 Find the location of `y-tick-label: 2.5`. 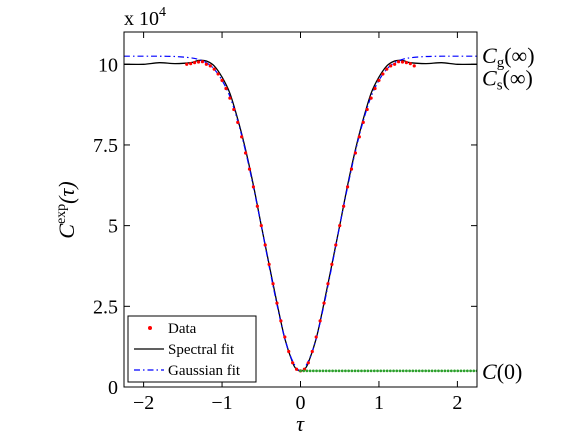

y-tick-label: 2.5 is located at coordinates (105, 307).